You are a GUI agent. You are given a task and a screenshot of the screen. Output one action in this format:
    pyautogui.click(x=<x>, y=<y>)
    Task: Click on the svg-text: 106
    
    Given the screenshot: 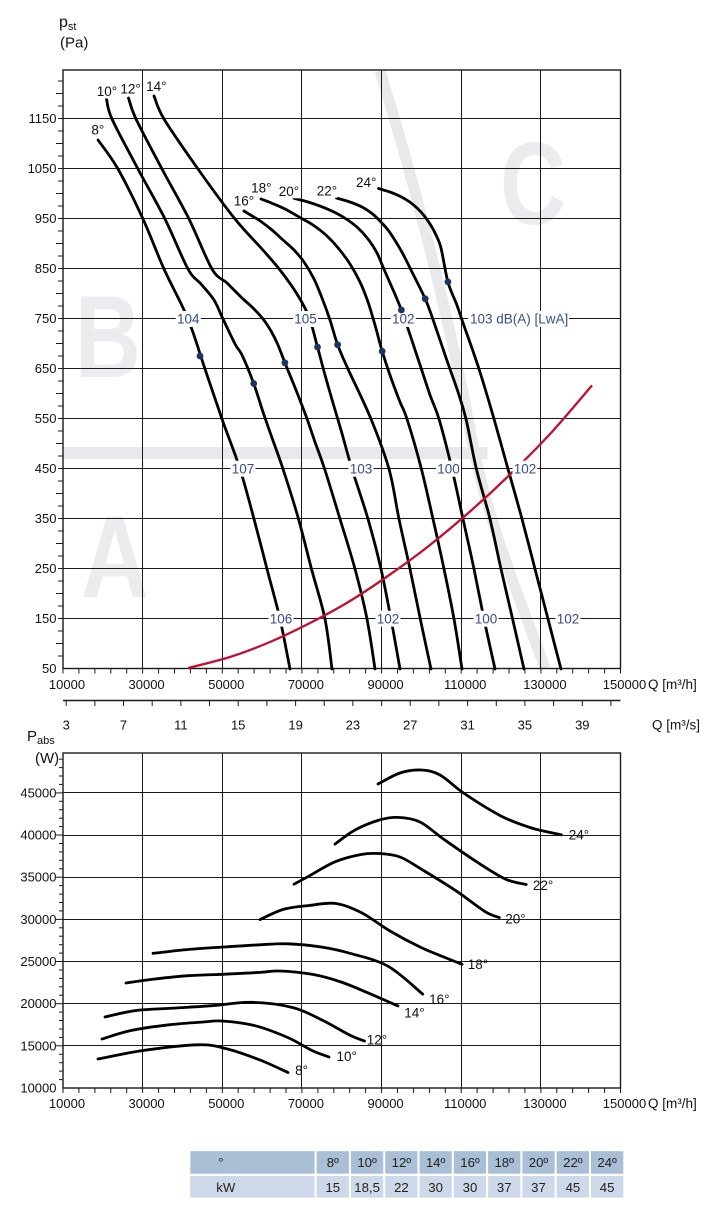 What is the action you would take?
    pyautogui.click(x=281, y=618)
    